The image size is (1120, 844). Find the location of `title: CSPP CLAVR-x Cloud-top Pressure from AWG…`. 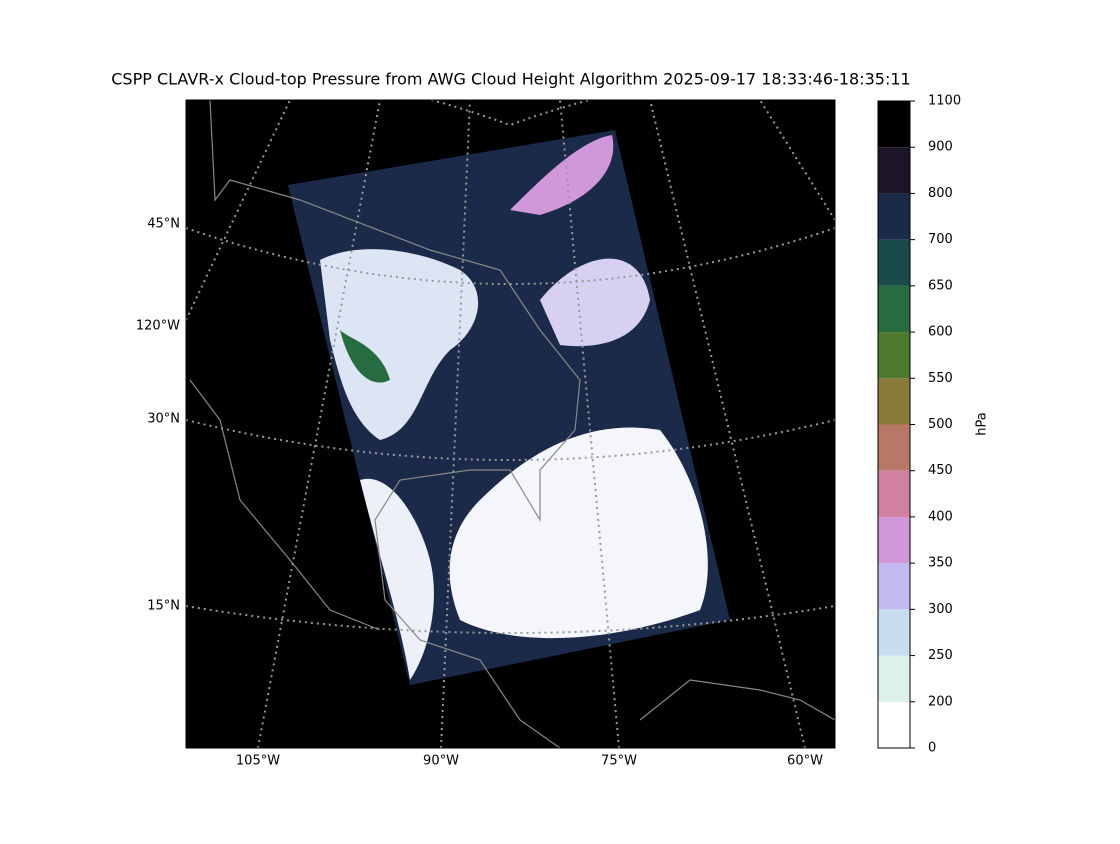

title: CSPP CLAVR-x Cloud-top Pressure from AWG… is located at coordinates (510, 79).